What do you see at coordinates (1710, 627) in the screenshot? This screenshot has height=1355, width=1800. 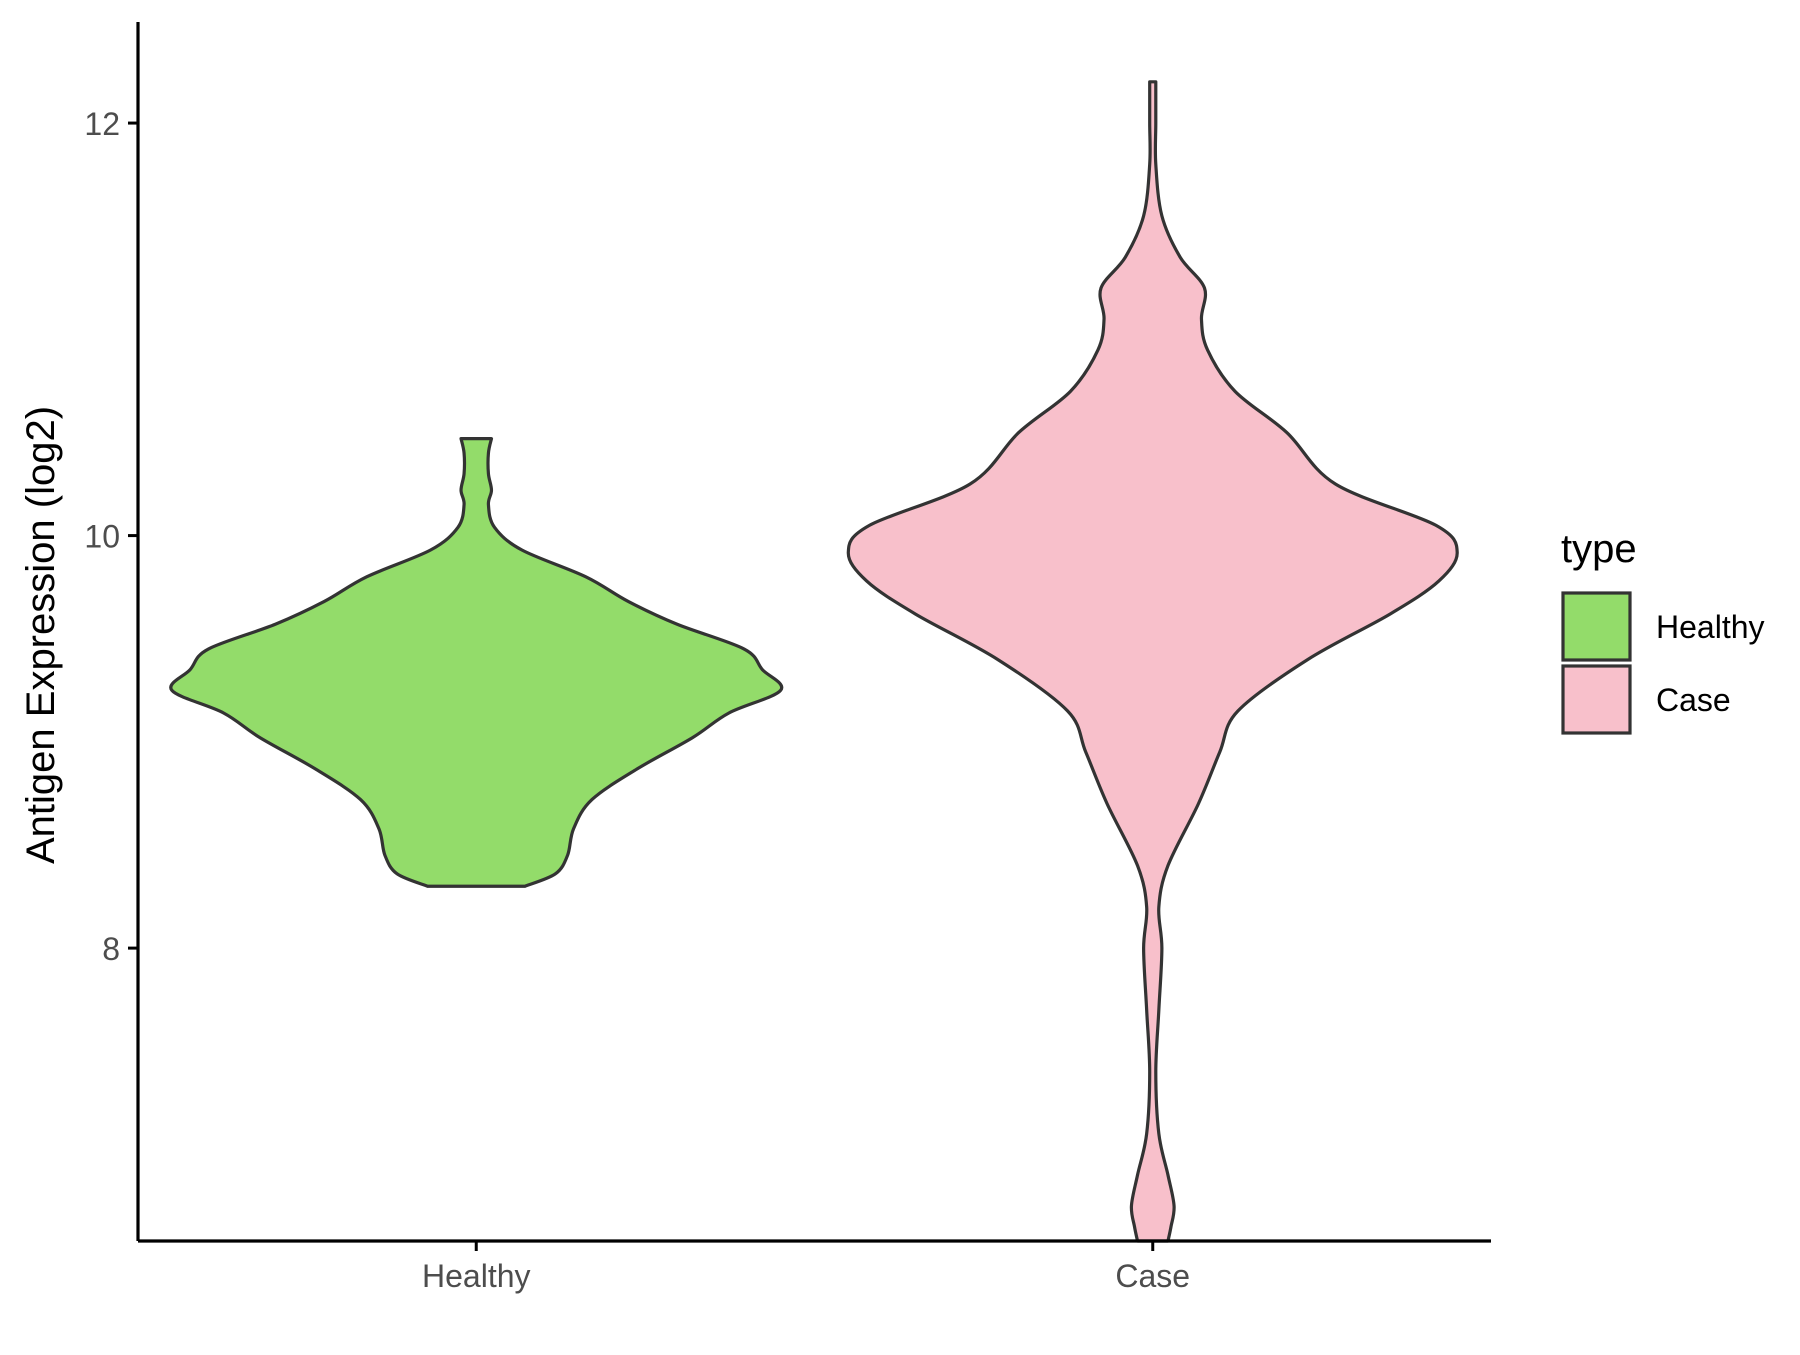 I see `legend-label: Healthy` at bounding box center [1710, 627].